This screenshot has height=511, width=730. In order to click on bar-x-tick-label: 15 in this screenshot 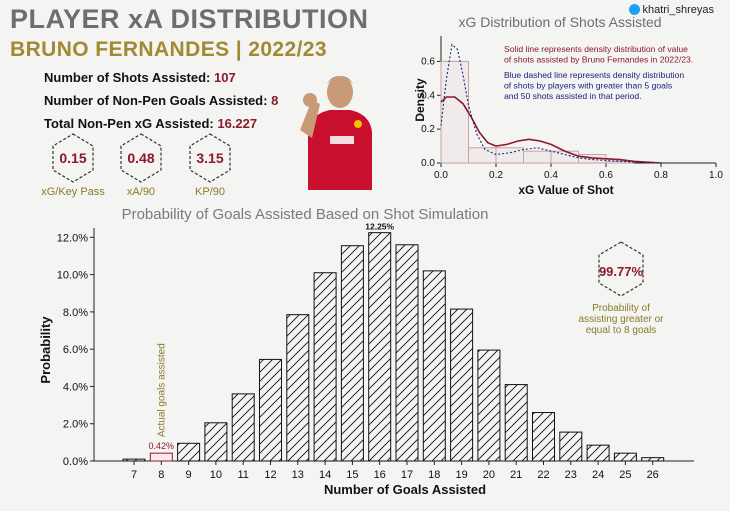, I will do `click(352, 475)`.